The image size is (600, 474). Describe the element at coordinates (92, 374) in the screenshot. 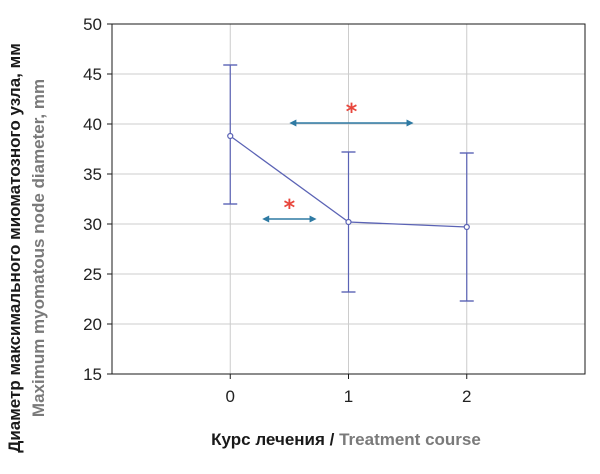

I see `y-tick-label: 15` at that location.